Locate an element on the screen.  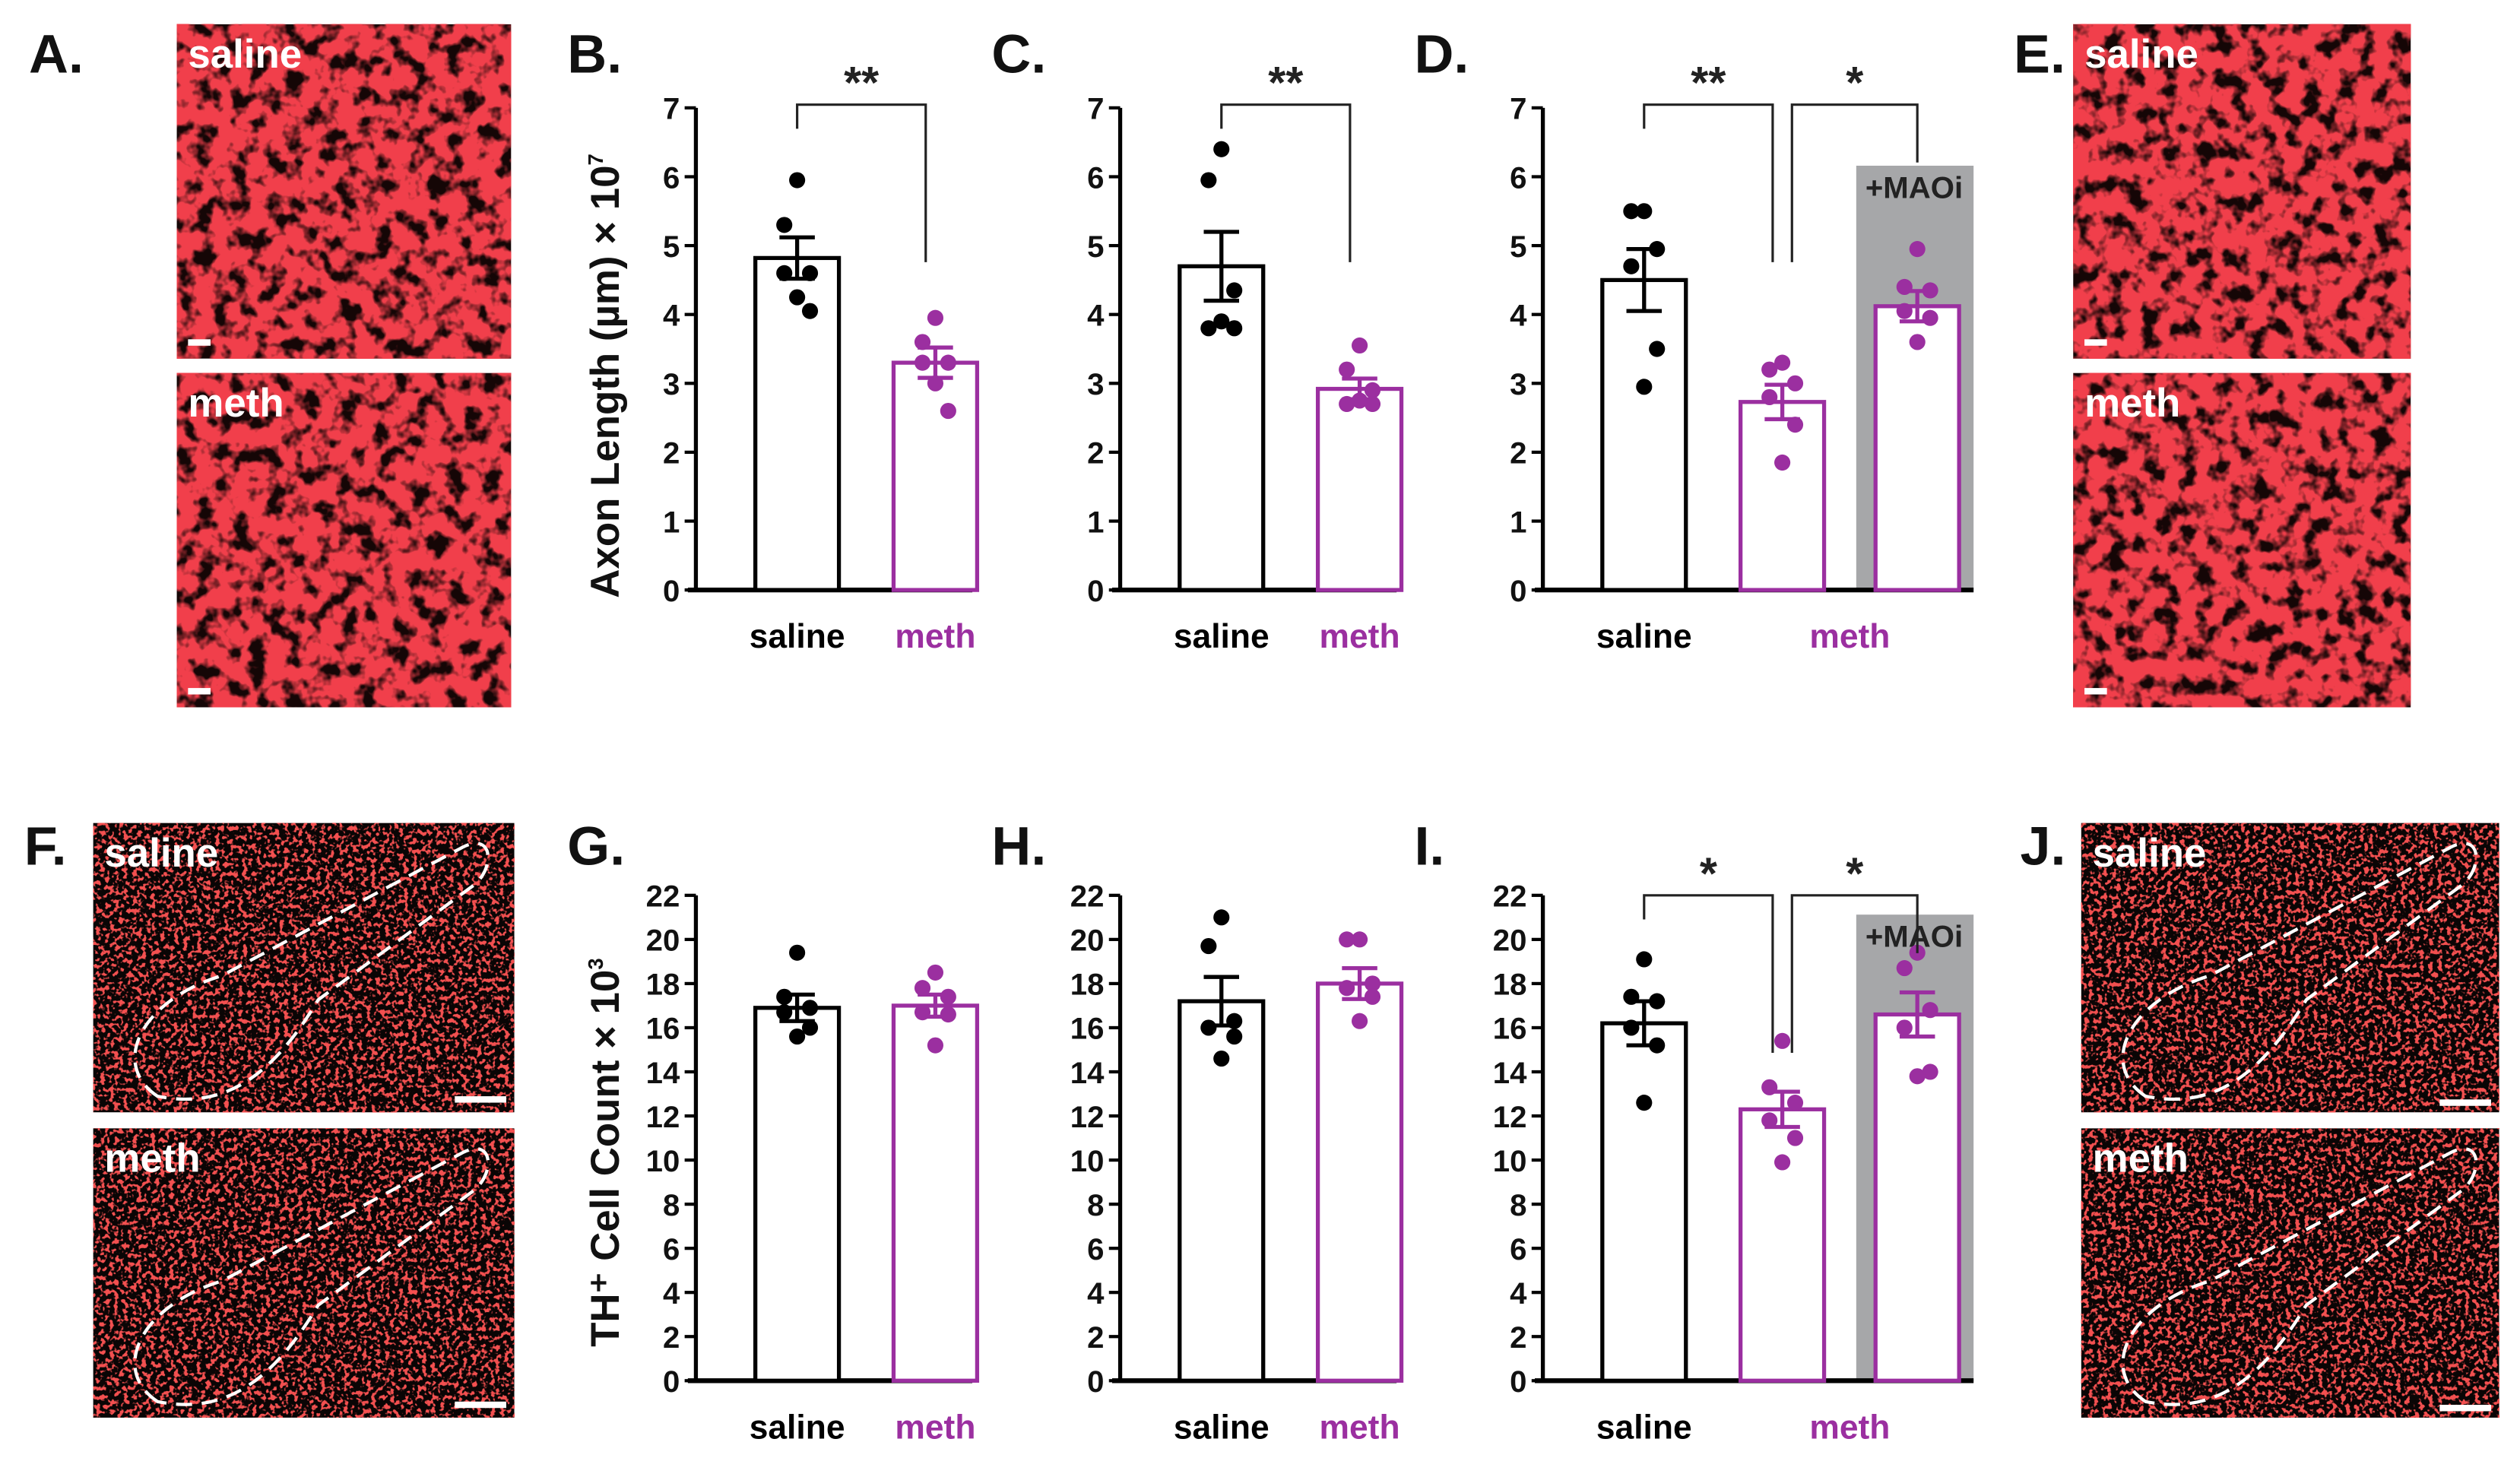
maoi-label: +MAOi is located at coordinates (1914, 187).